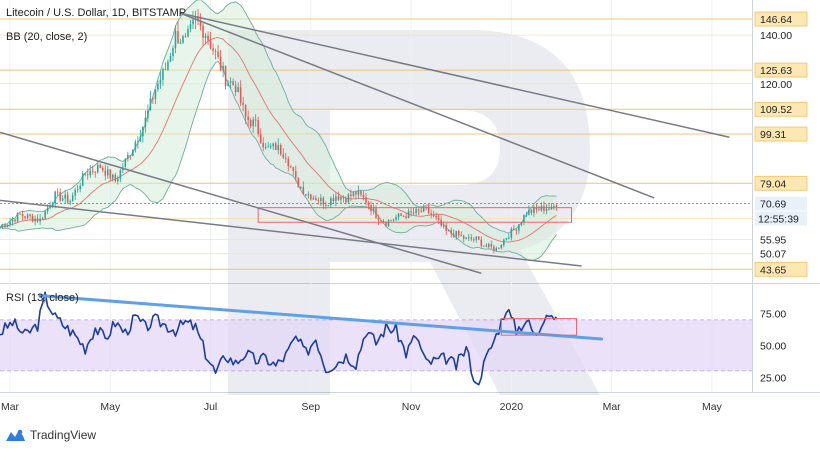 This screenshot has height=452, width=820. I want to click on price-tick-label: 50.07, so click(773, 255).